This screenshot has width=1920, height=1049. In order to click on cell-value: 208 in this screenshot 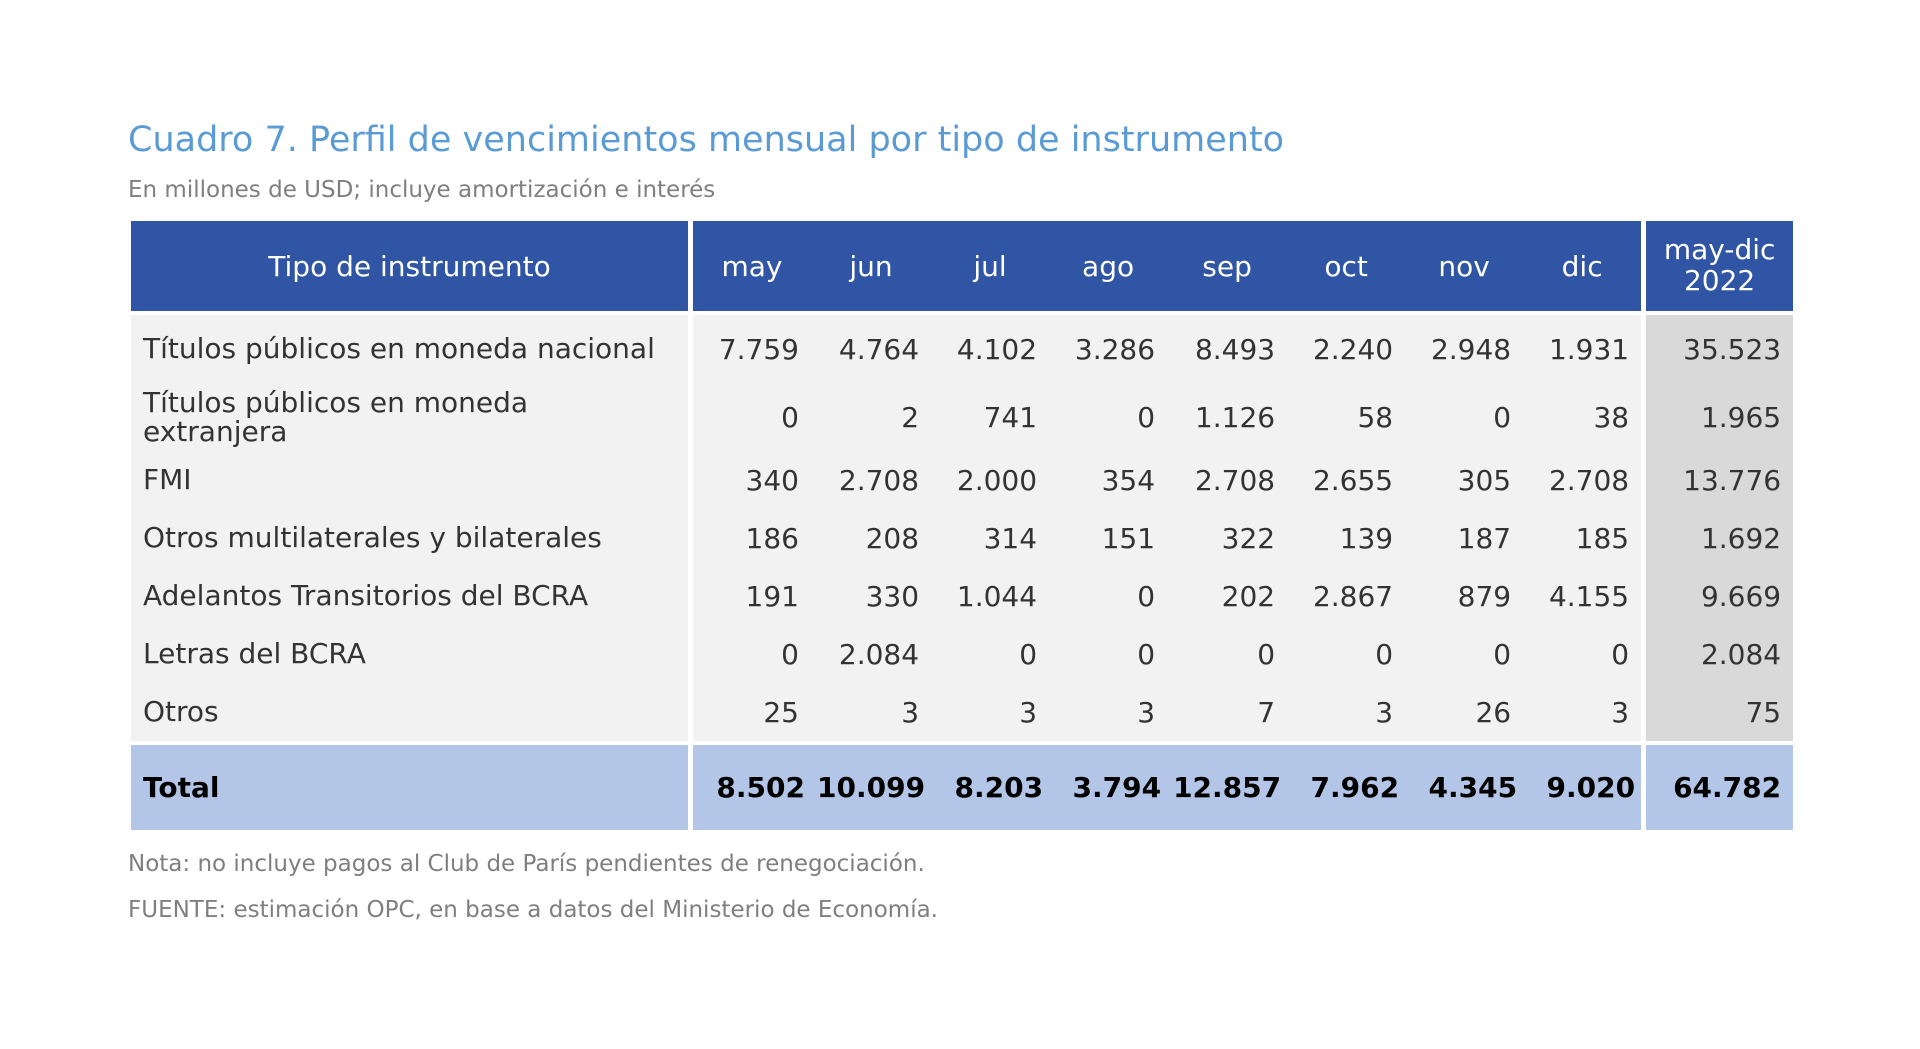, I will do `click(871, 538)`.